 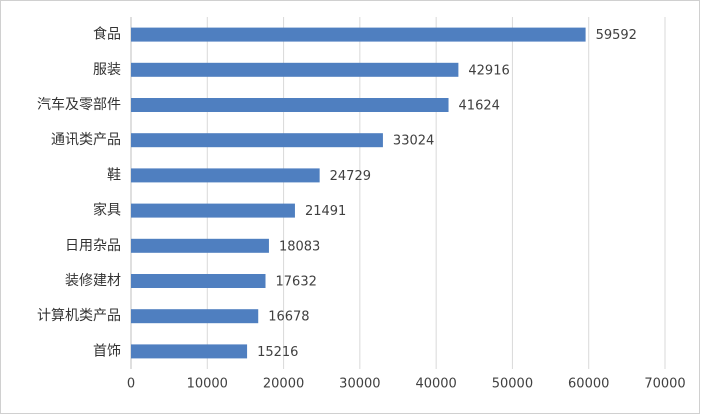 What do you see at coordinates (479, 106) in the screenshot?
I see `data-label: 41624` at bounding box center [479, 106].